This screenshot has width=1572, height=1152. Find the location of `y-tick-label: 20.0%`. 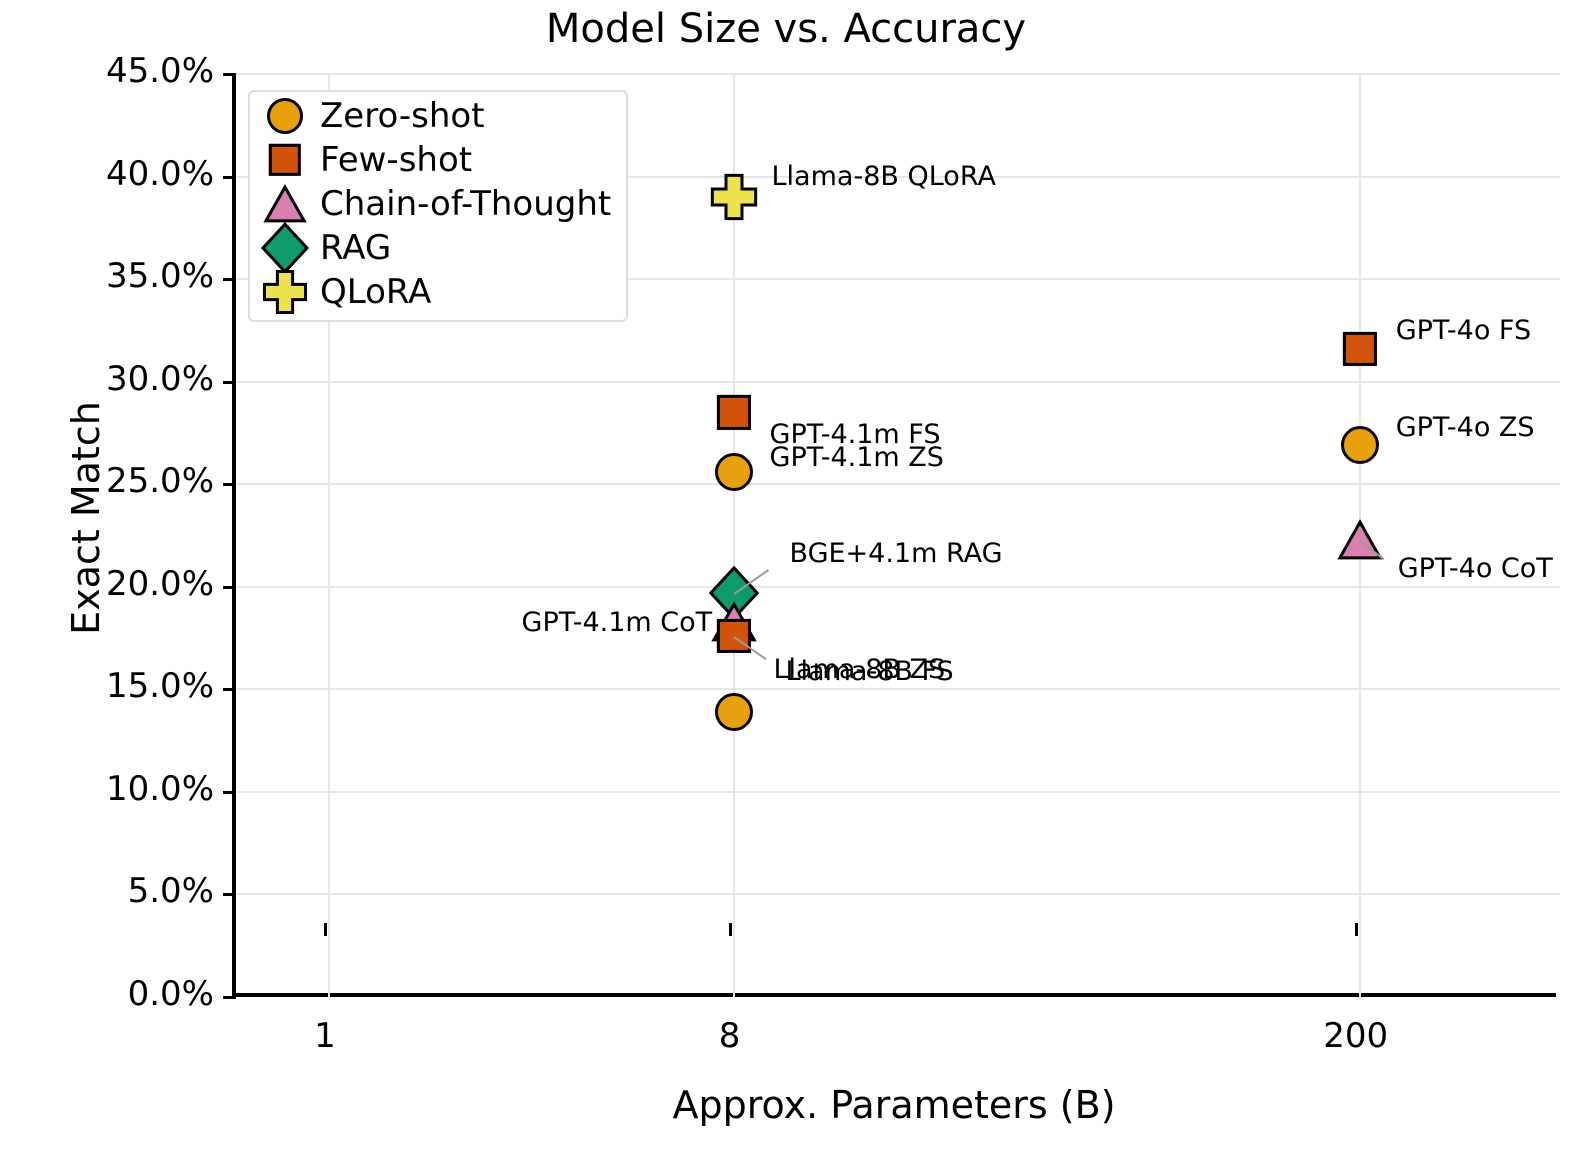

y-tick-label: 20.0% is located at coordinates (159, 583).